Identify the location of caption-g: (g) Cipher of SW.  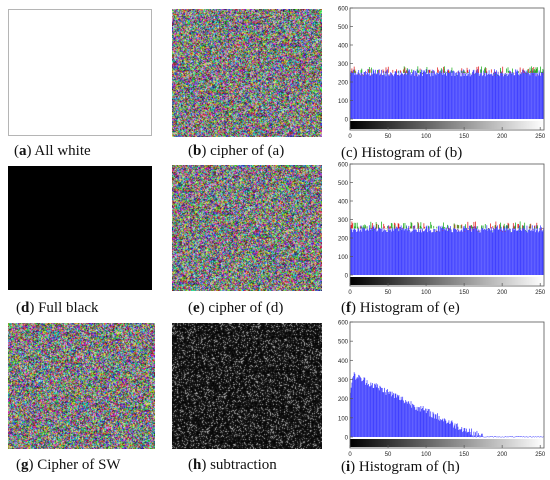
(68, 465).